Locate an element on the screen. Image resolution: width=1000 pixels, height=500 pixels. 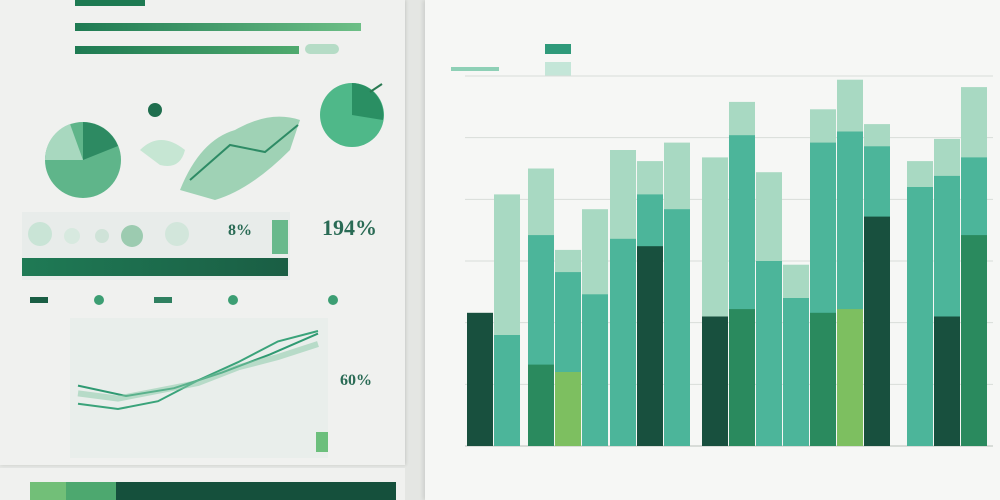
kpi-card is located at coordinates (156, 246).